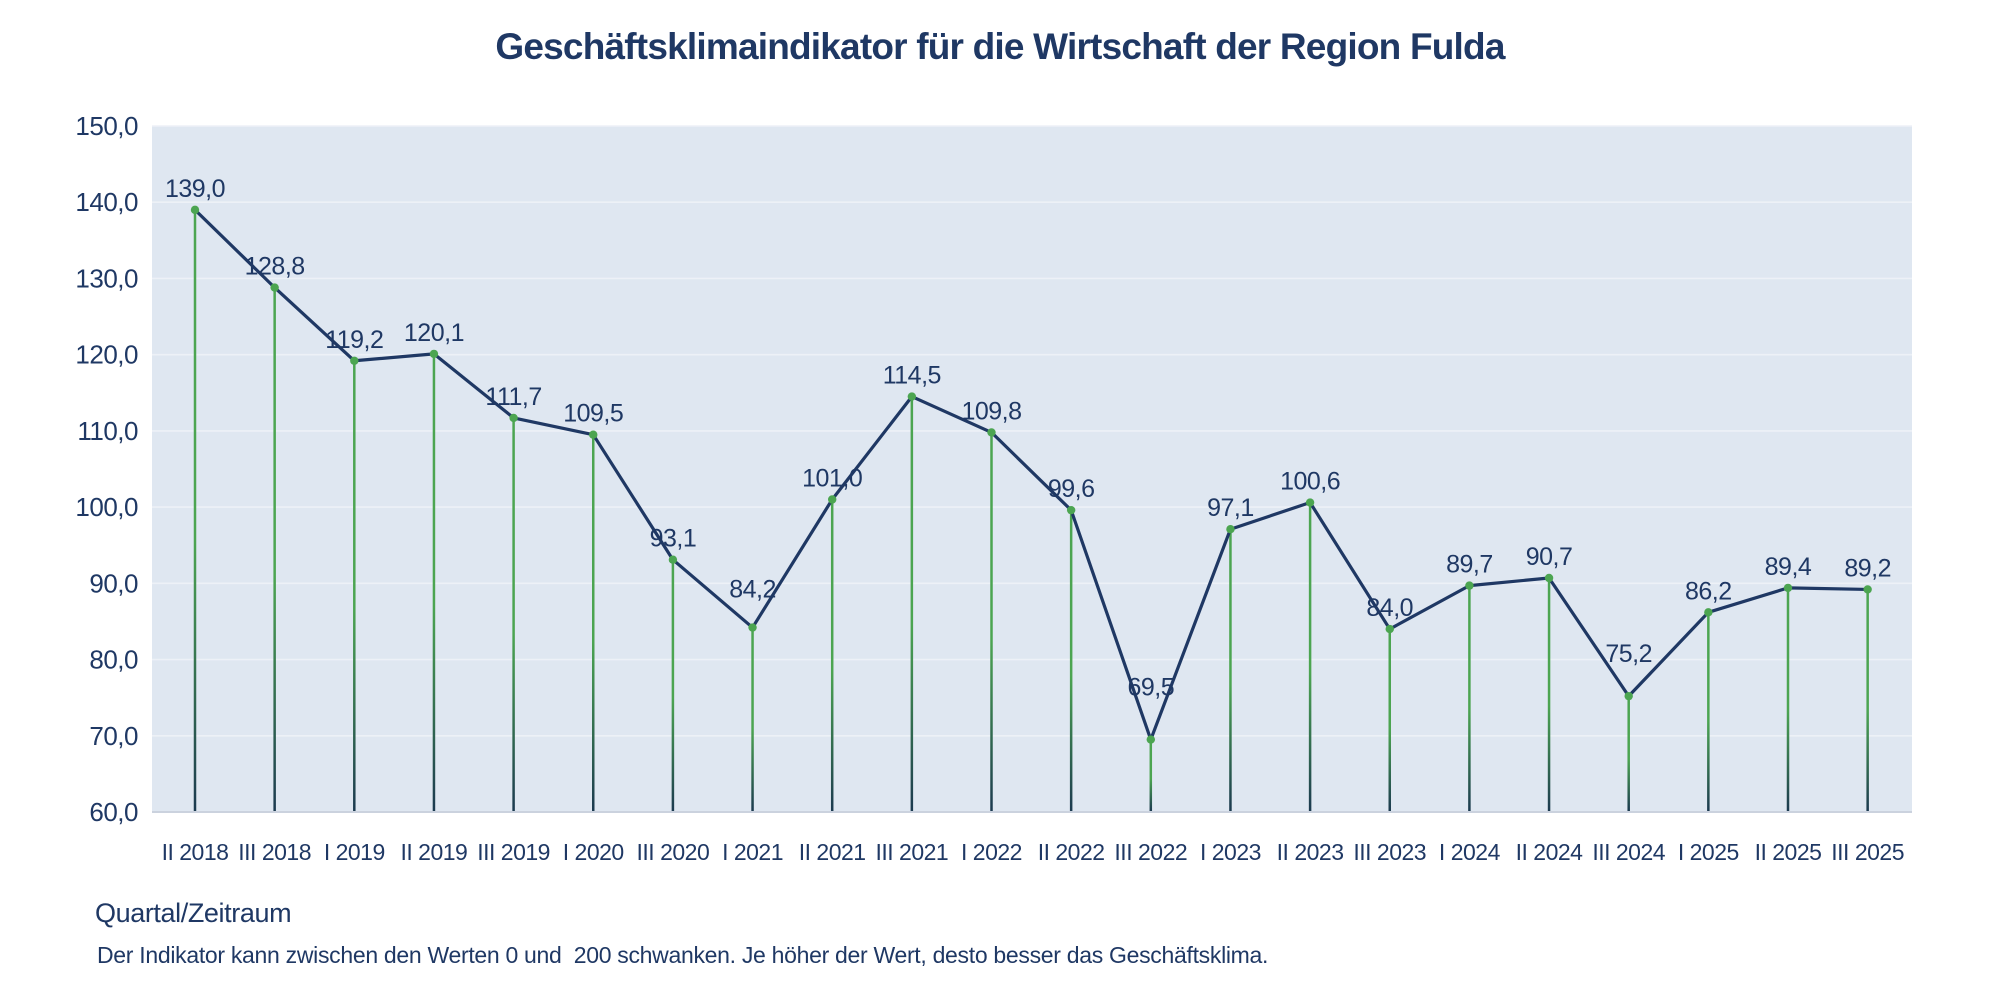 Image resolution: width=2000 pixels, height=990 pixels. What do you see at coordinates (593, 852) in the screenshot?
I see `x-axis-tick-label: I 2020` at bounding box center [593, 852].